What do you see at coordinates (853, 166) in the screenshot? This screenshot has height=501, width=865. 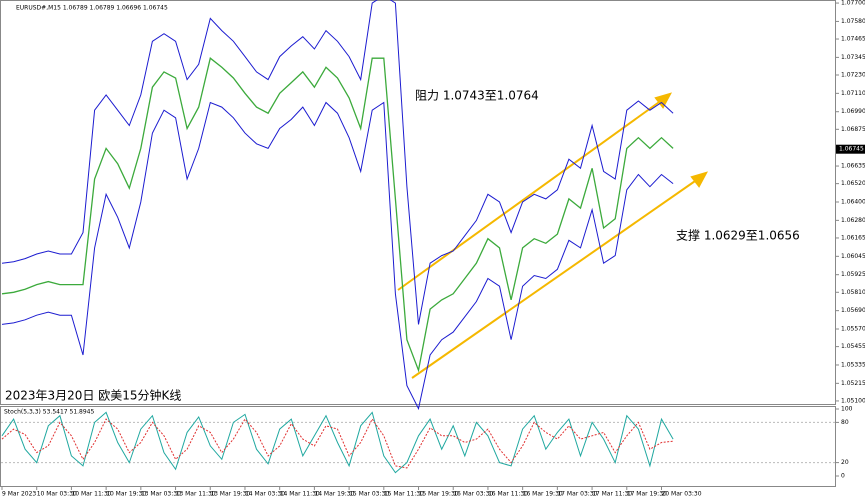 I see `y-tick-label: 1.06635` at bounding box center [853, 166].